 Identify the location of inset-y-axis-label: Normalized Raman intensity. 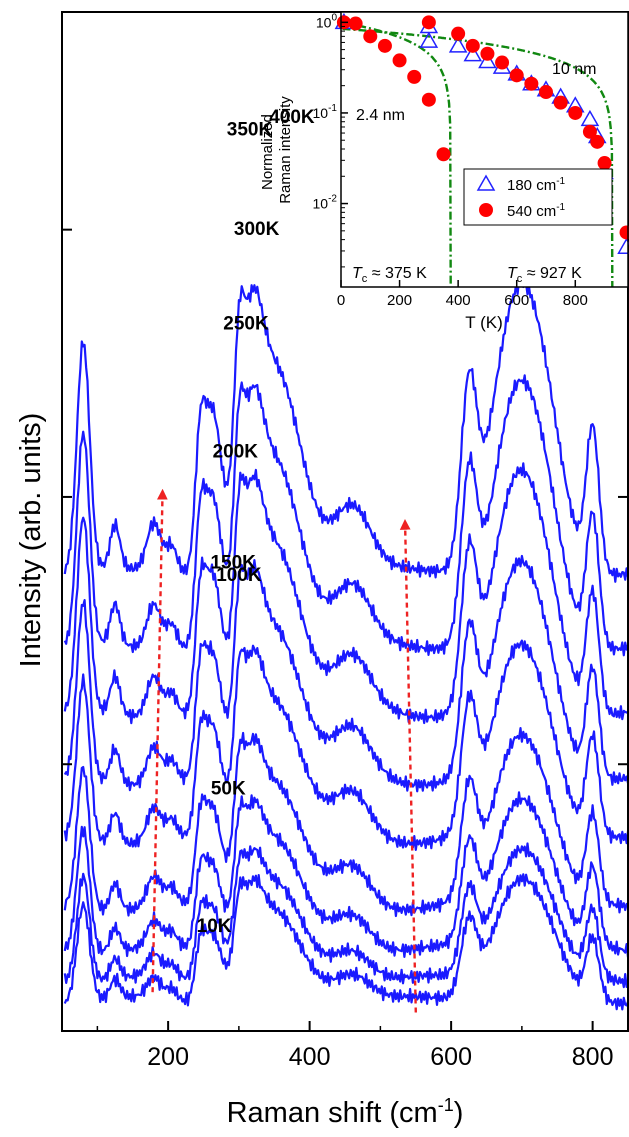
(276, 150).